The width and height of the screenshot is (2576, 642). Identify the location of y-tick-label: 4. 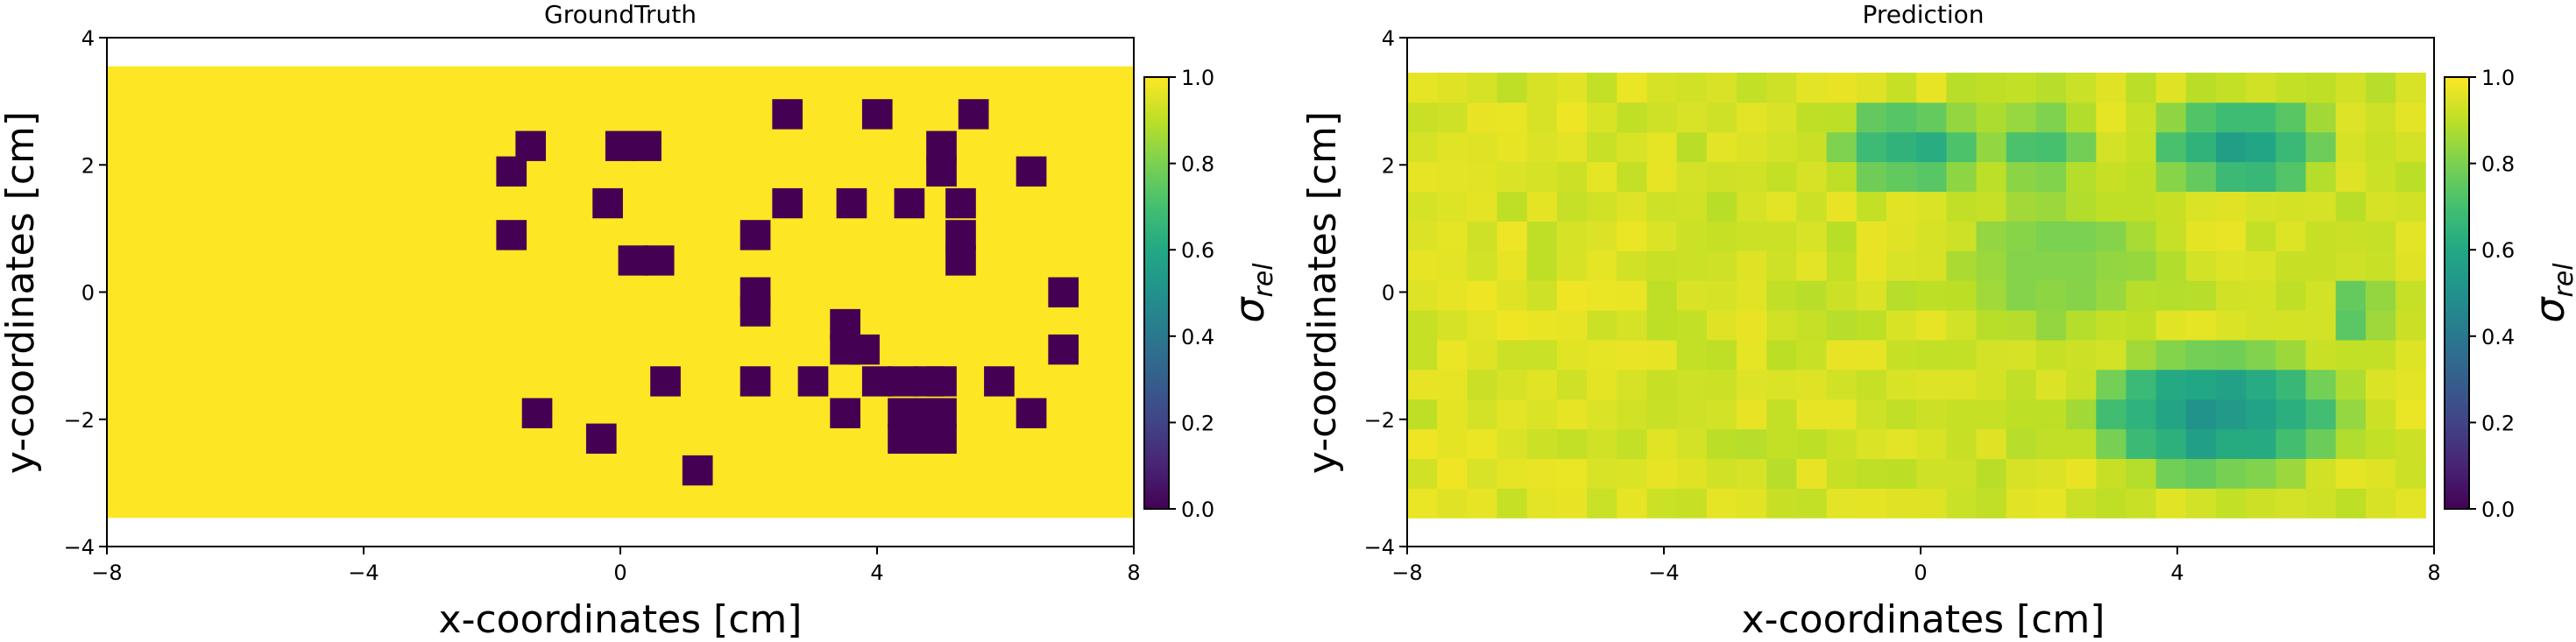
(1388, 38).